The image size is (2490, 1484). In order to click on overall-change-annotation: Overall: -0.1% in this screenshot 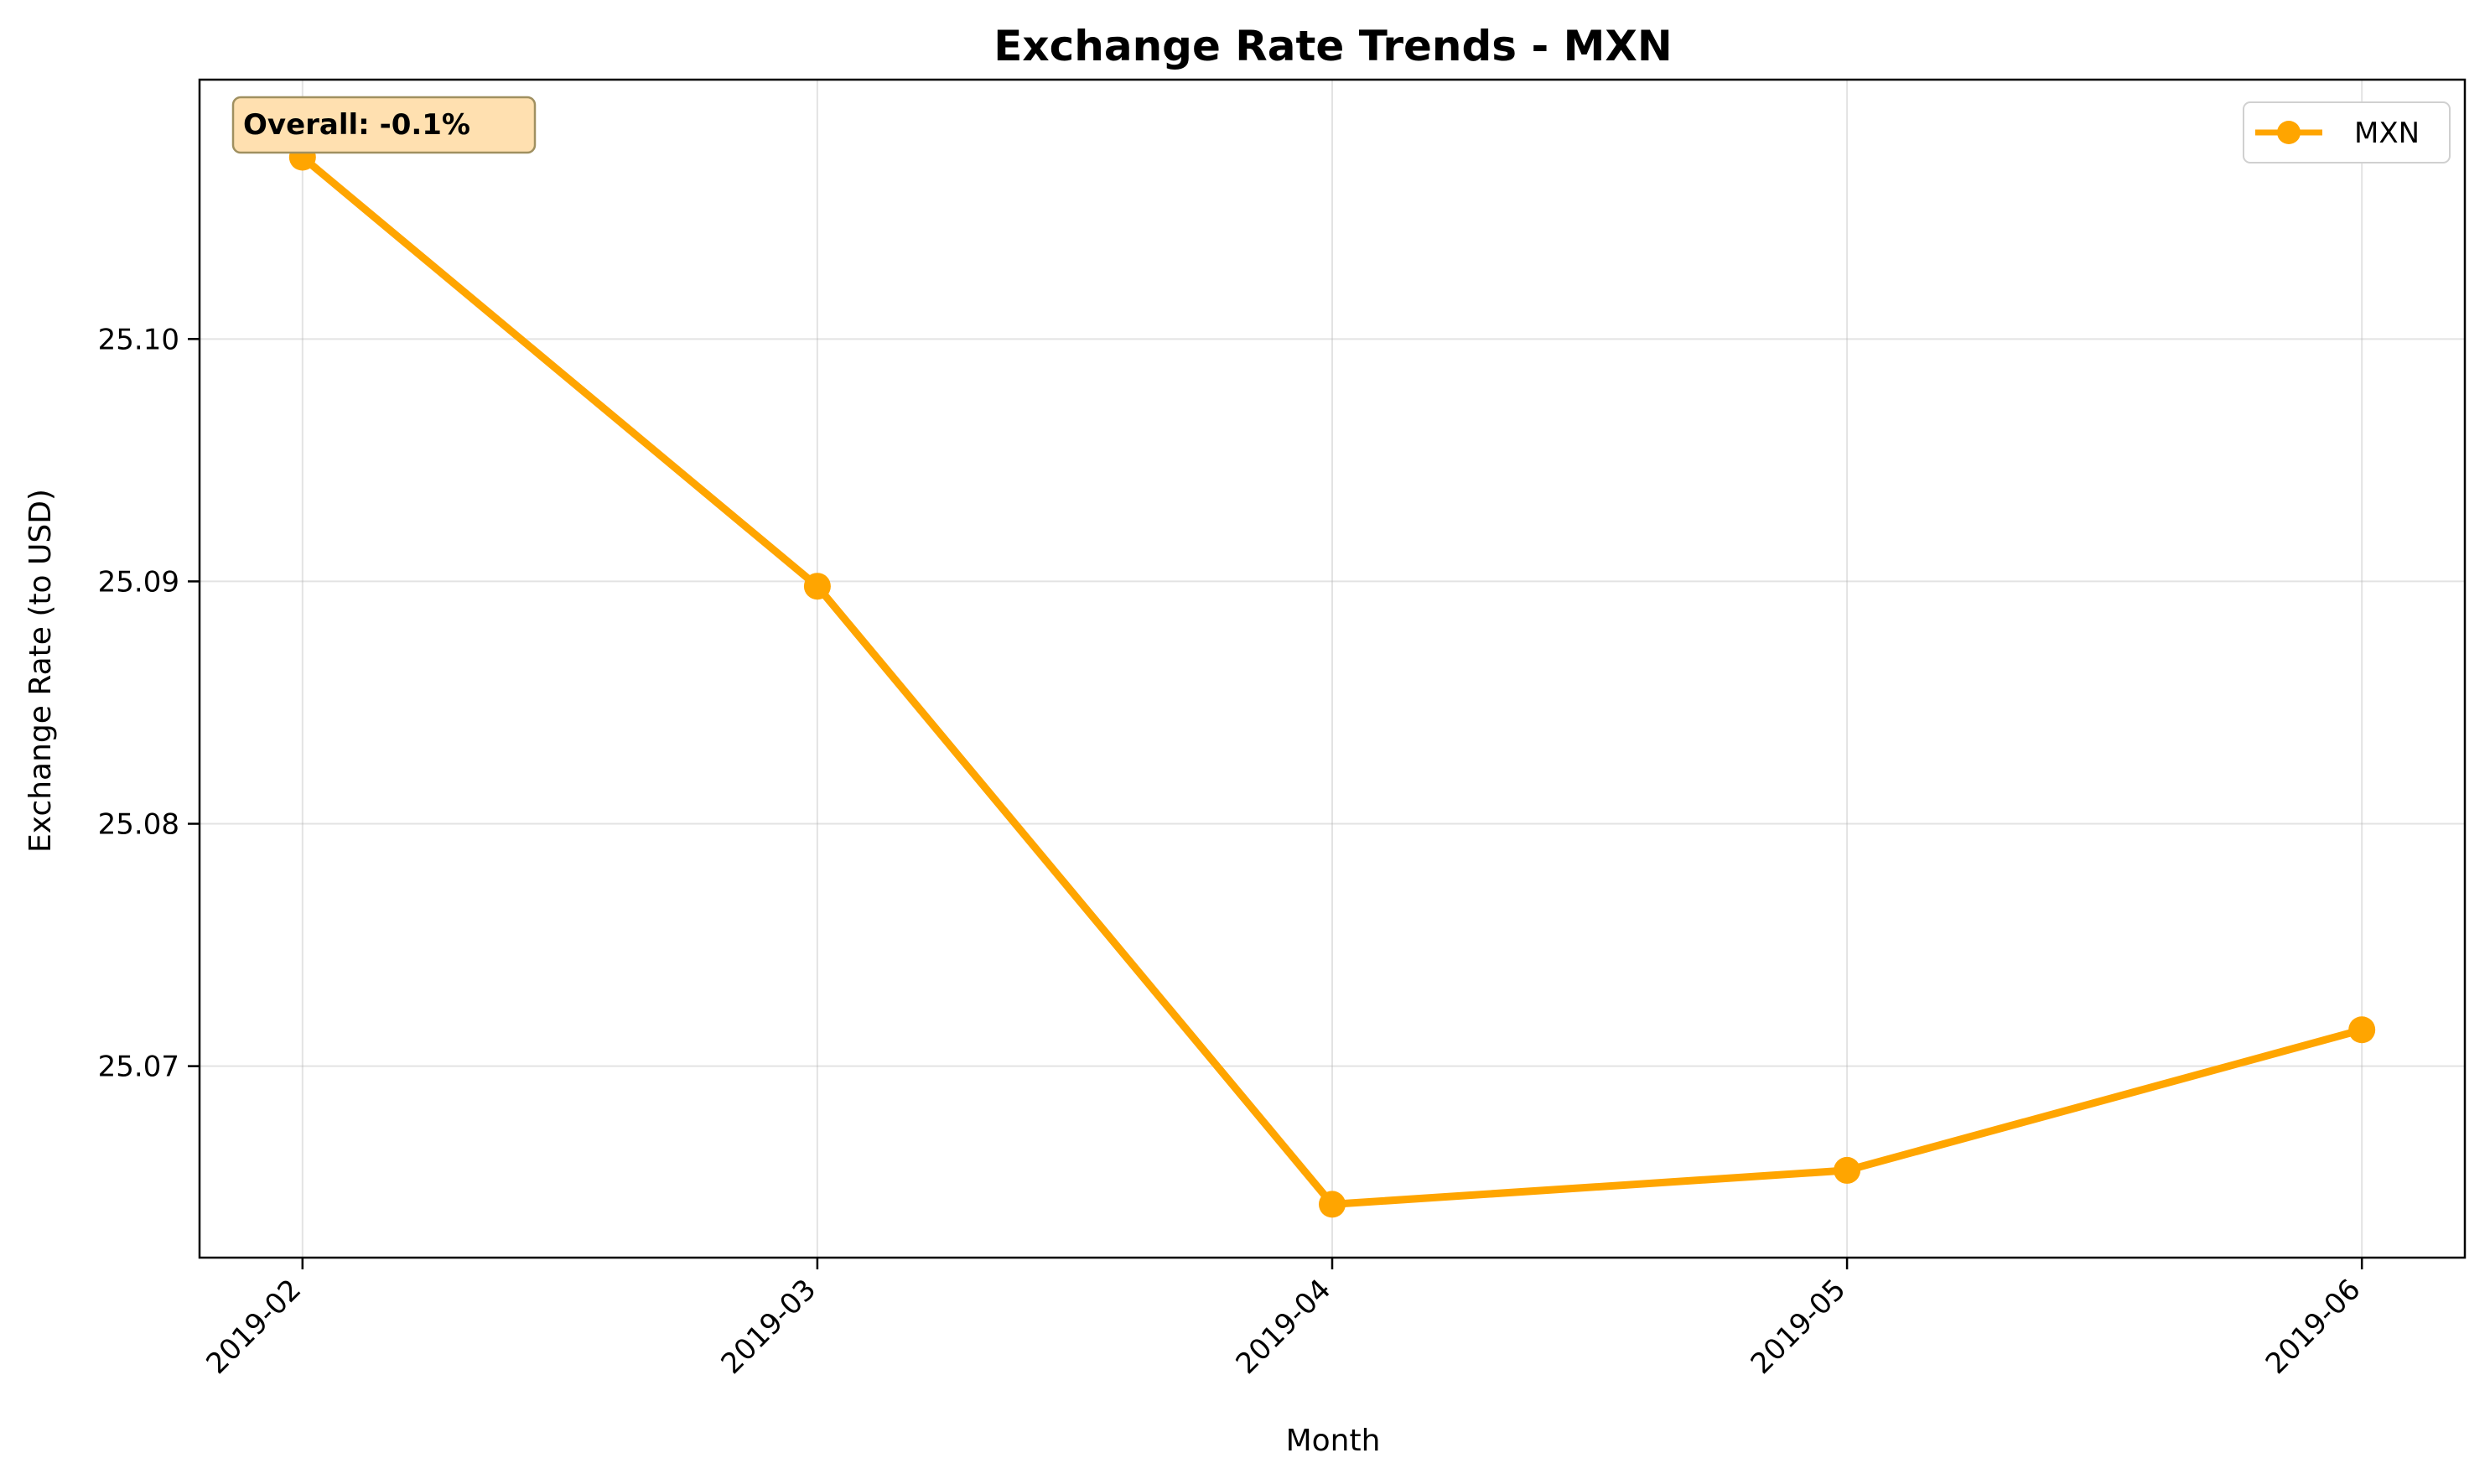, I will do `click(384, 125)`.